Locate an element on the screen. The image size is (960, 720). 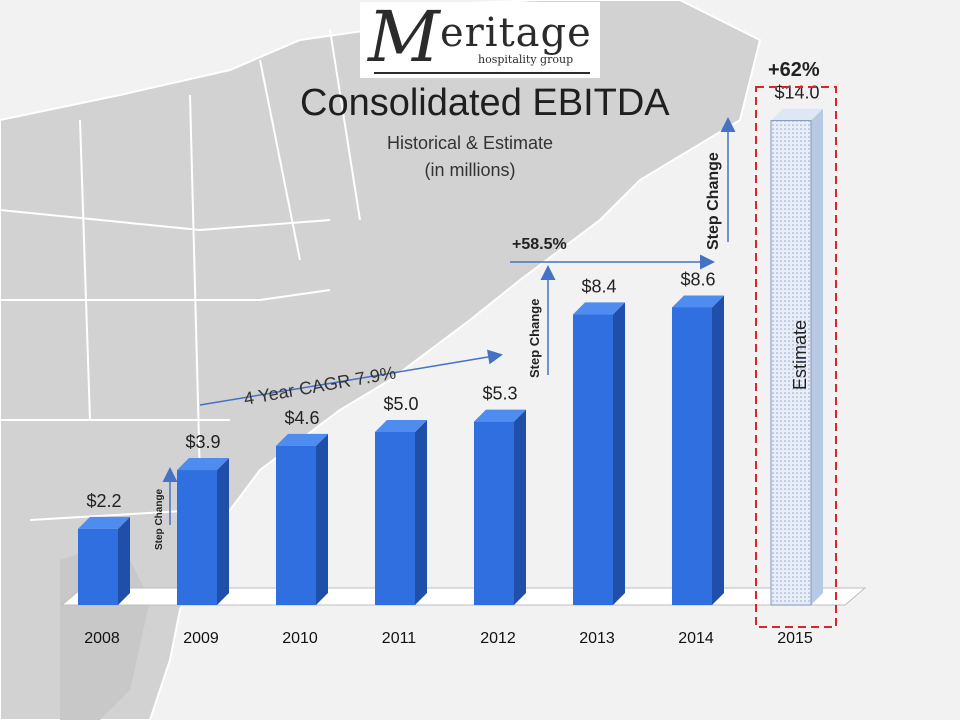
bar-2009-top is located at coordinates (203, 464).